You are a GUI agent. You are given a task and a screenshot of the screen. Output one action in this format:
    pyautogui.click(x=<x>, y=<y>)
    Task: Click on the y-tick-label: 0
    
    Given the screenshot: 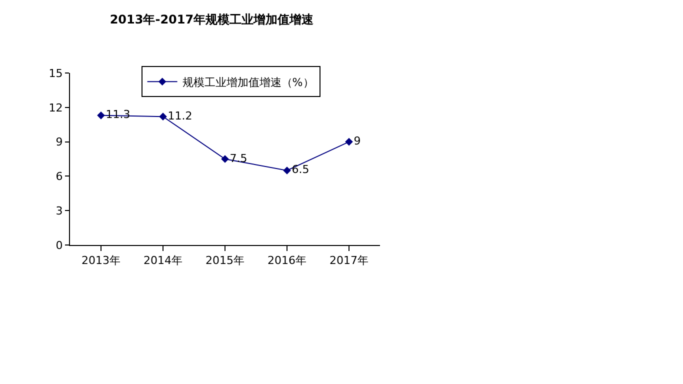 What is the action you would take?
    pyautogui.click(x=59, y=245)
    